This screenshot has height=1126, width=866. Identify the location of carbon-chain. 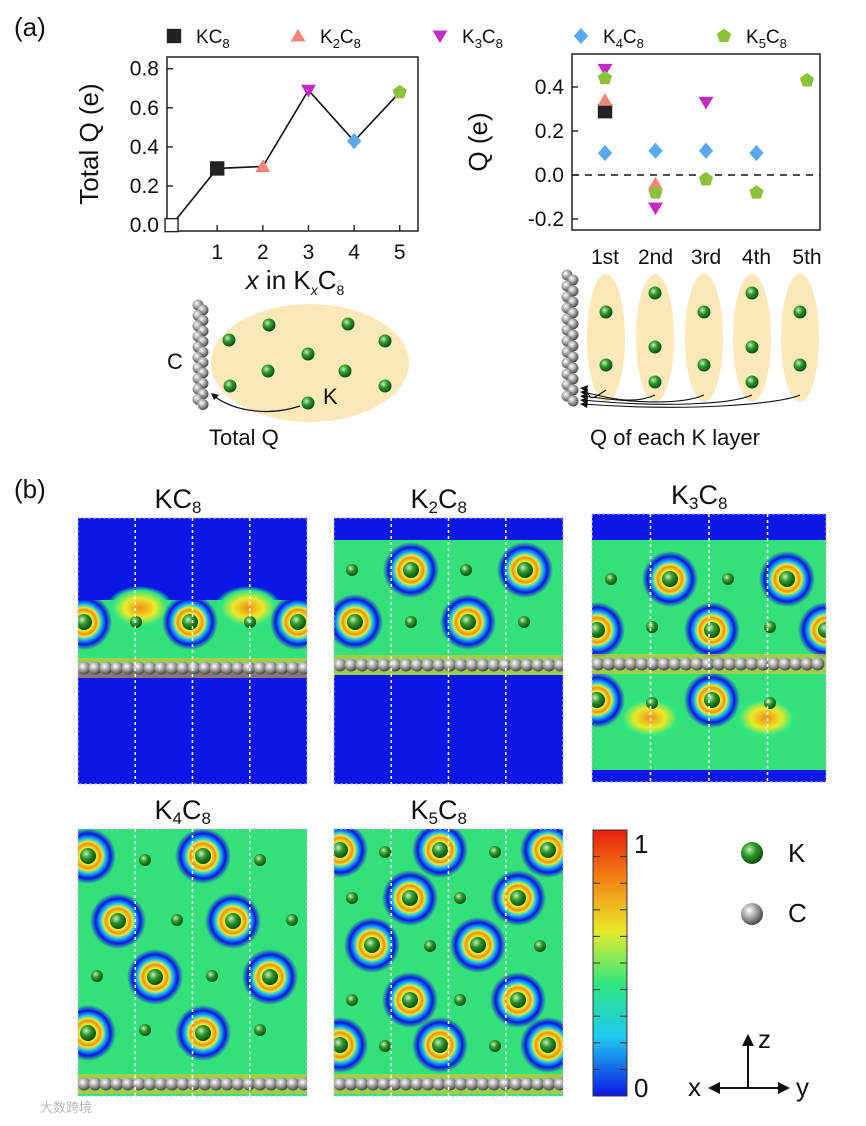
(200, 354).